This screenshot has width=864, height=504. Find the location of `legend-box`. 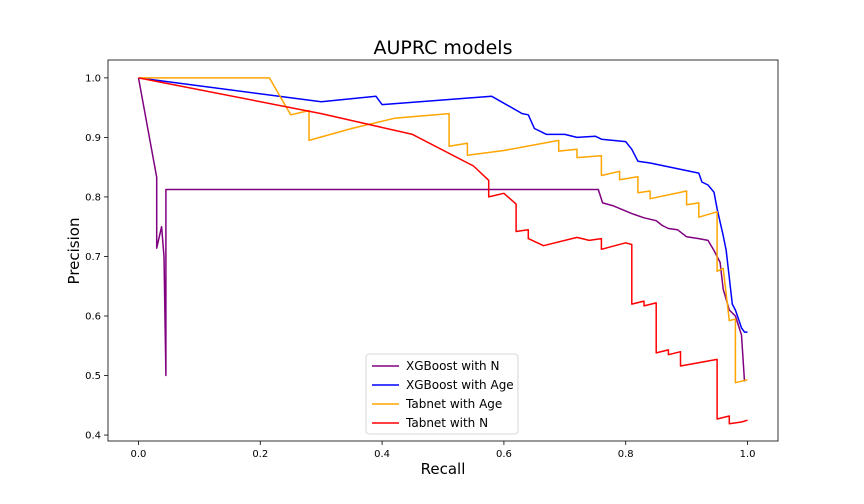

legend-box is located at coordinates (442, 394).